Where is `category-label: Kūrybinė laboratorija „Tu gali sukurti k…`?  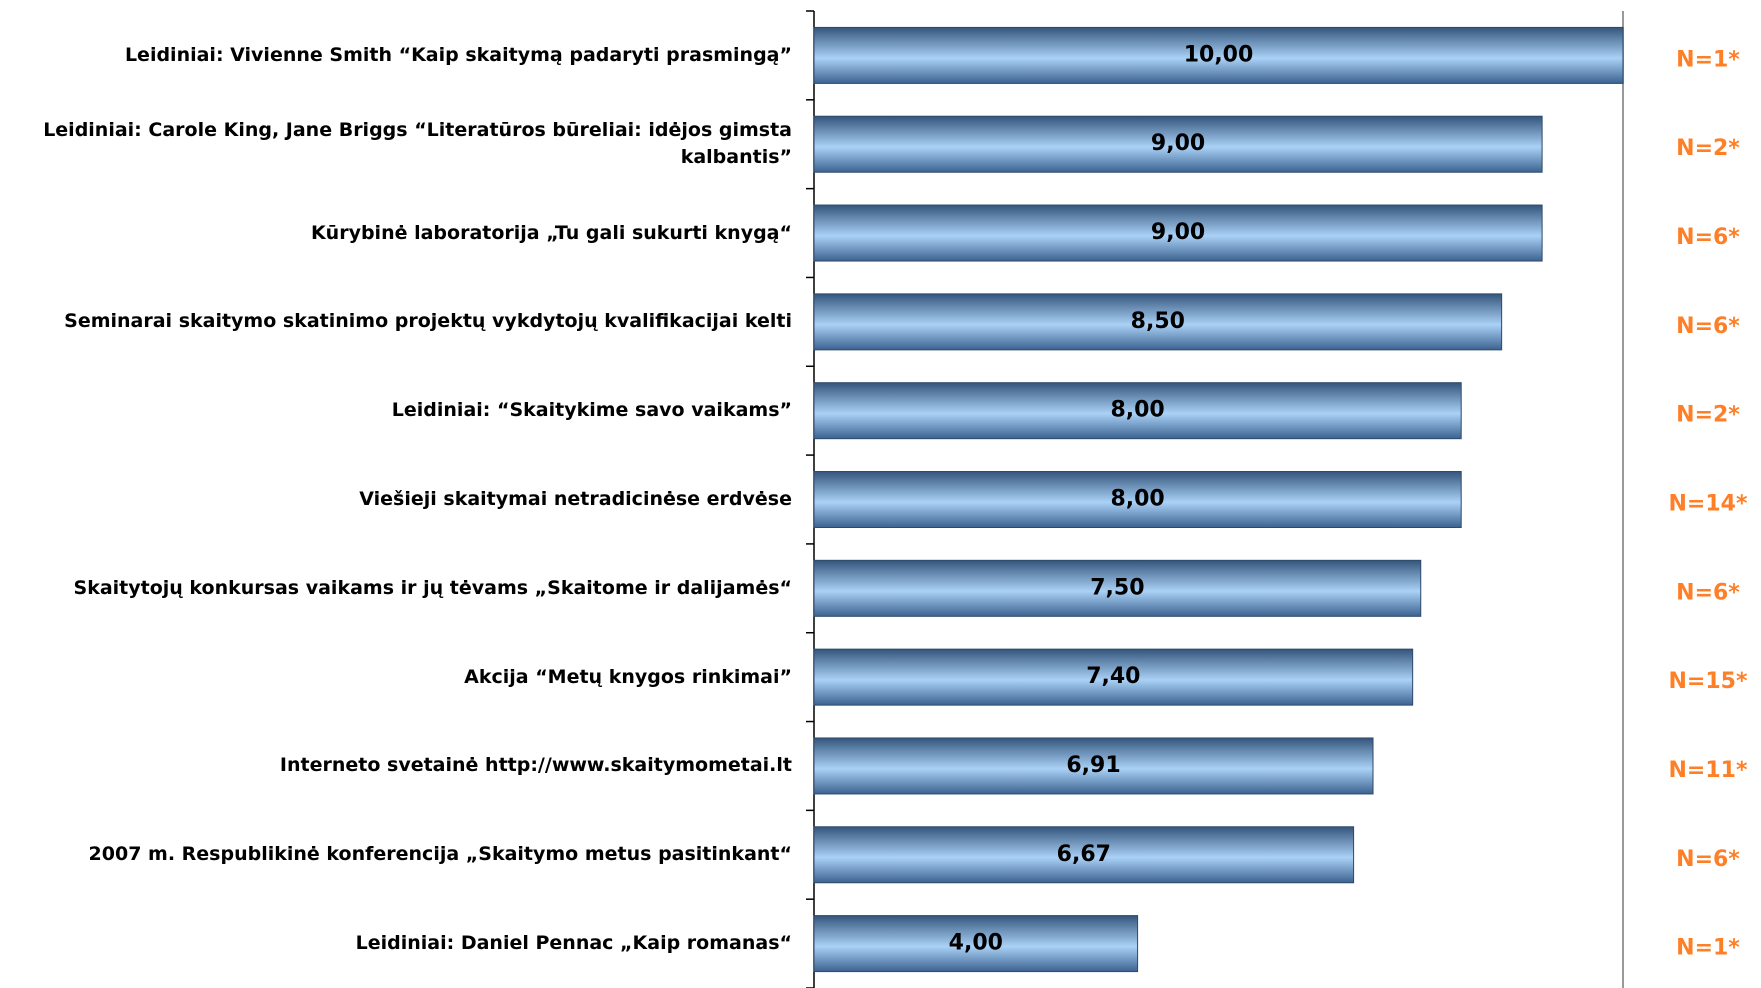 category-label: Kūrybinė laboratorija „Tu gali sukurti k… is located at coordinates (551, 232).